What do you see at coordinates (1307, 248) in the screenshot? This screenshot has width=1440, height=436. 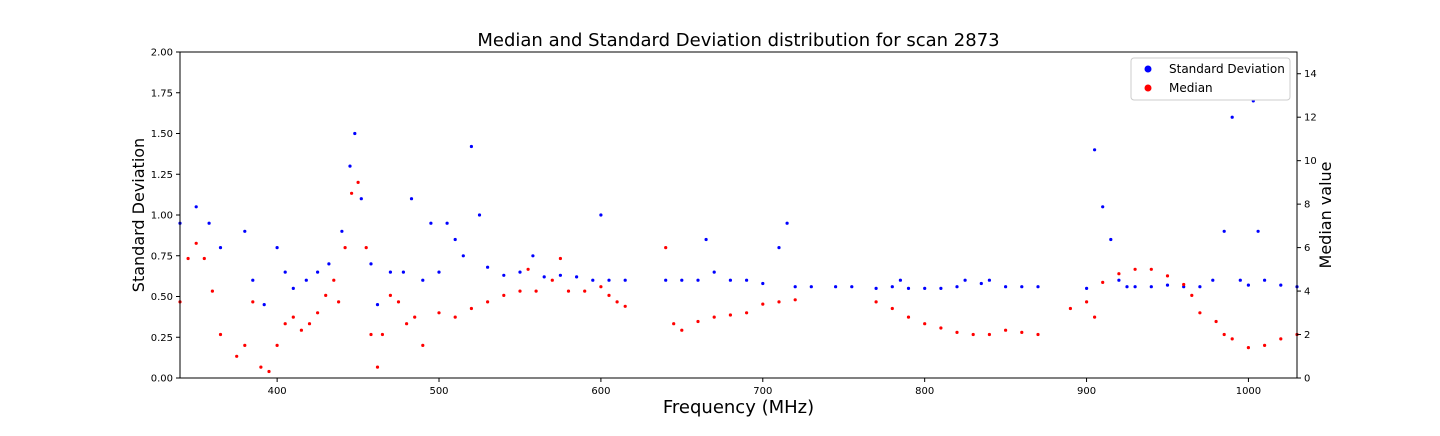 I see `y-right-tick-label: 6` at bounding box center [1307, 248].